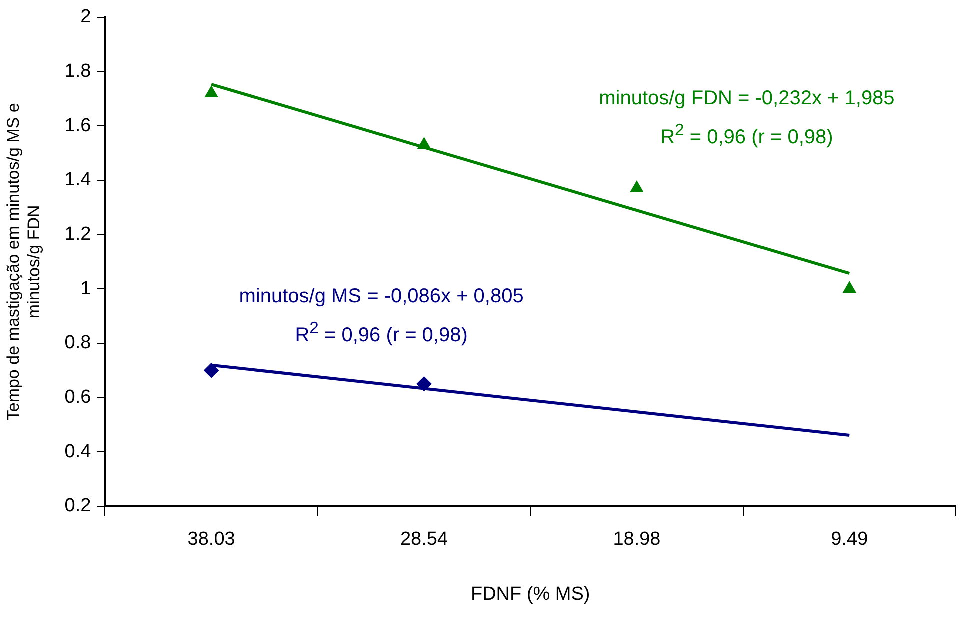  Describe the element at coordinates (78, 234) in the screenshot. I see `y-tick-label: 1.2` at that location.